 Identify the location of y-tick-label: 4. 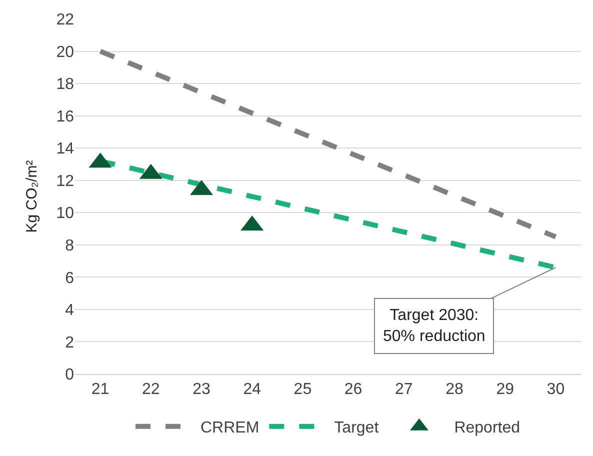
(69, 311).